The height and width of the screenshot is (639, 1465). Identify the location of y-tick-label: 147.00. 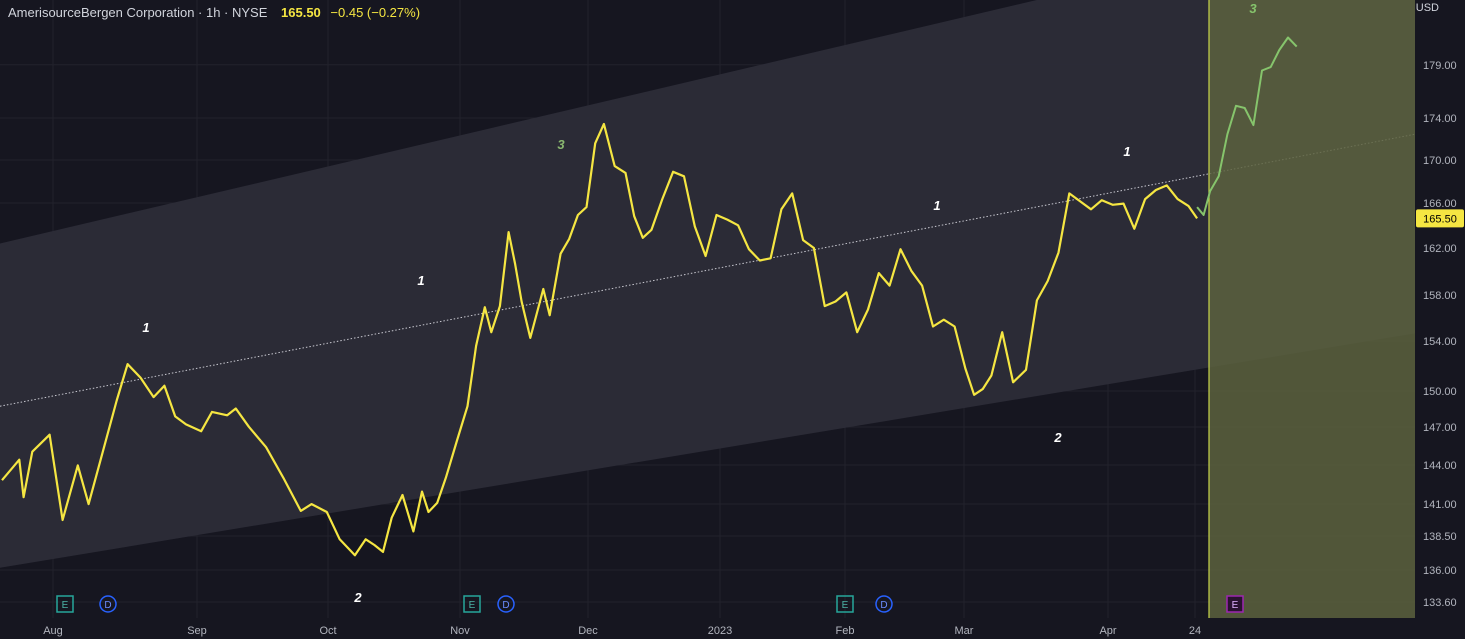
(1440, 428).